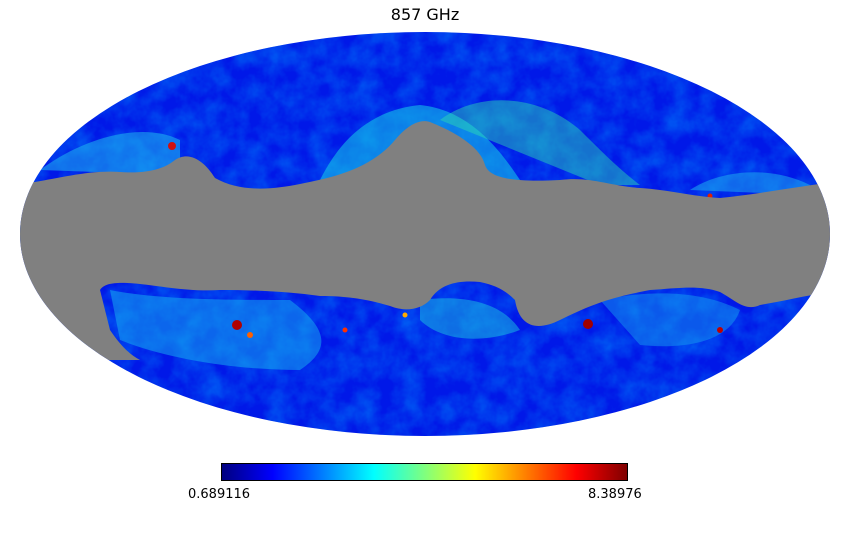 Image resolution: width=850 pixels, height=540 pixels. Describe the element at coordinates (615, 494) in the screenshot. I see `colorbar-max-label: 8.38976` at that location.